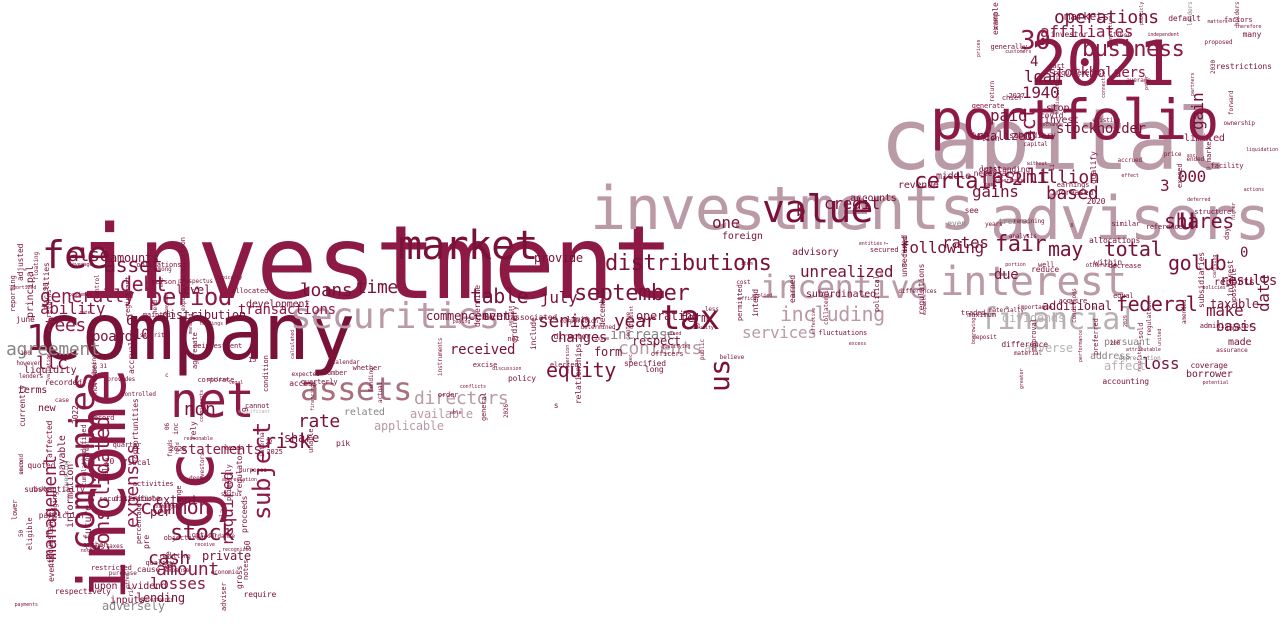 The image size is (1280, 640). What do you see at coordinates (83, 439) in the screenshot?
I see `word-defined: defined` at bounding box center [83, 439].